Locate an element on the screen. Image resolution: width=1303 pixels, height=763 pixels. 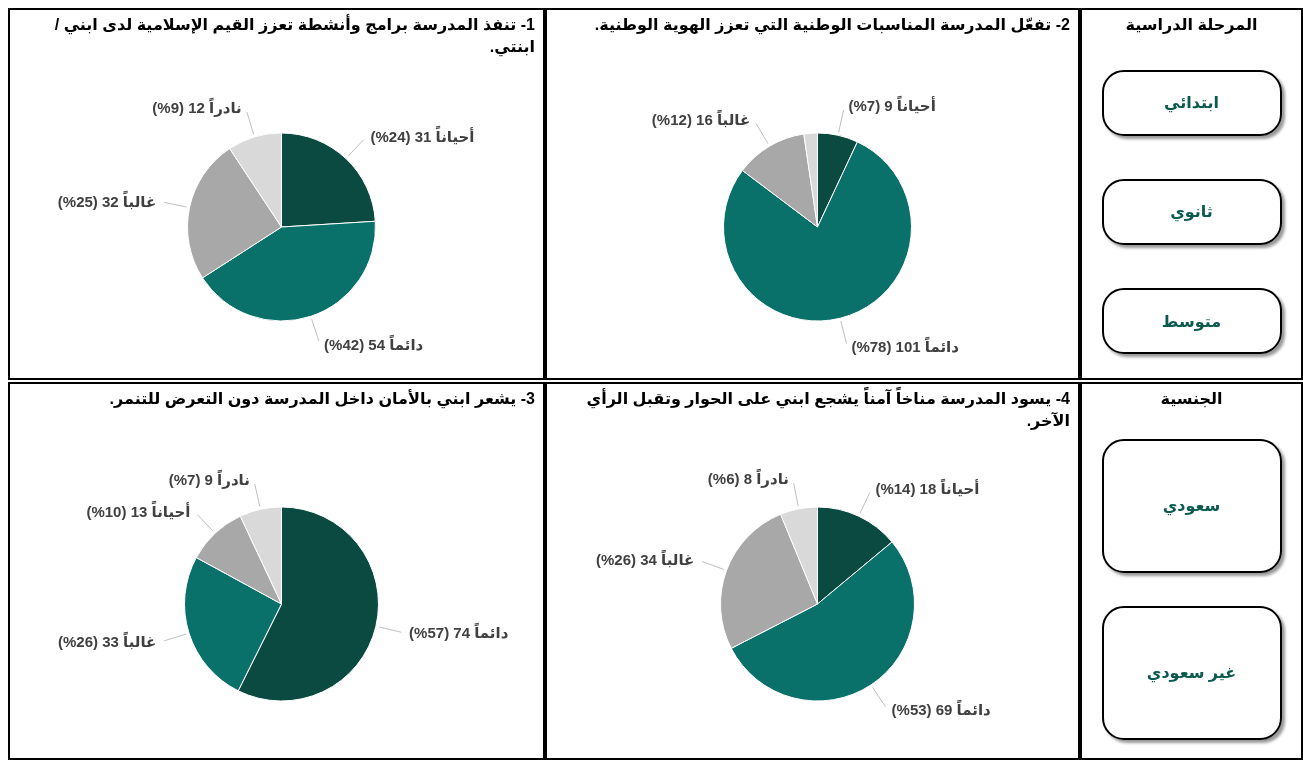
chart-title: 4- يسود المدرسة مناخاً آمناً يشجع ابني على الحوار وتقبل الرأي الآخر. is located at coordinates (828, 409).